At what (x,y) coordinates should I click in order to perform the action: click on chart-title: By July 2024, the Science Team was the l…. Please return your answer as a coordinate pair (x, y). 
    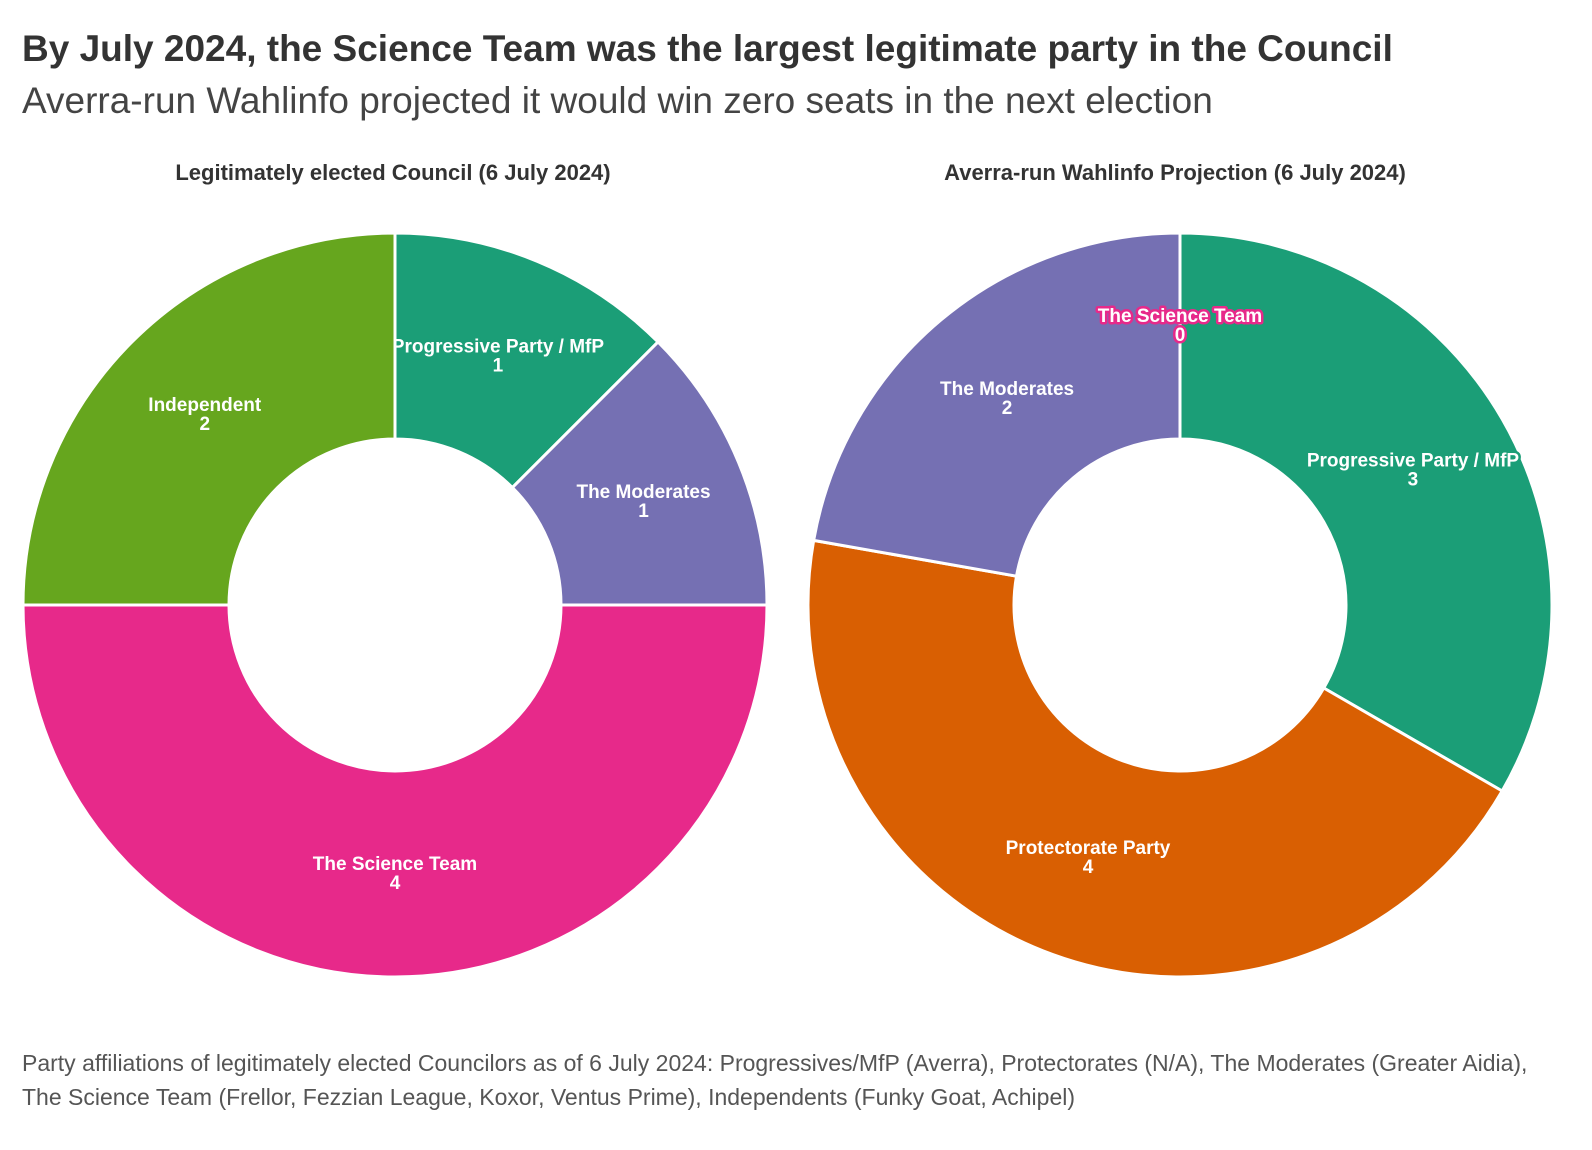
    Looking at the image, I should click on (707, 48).